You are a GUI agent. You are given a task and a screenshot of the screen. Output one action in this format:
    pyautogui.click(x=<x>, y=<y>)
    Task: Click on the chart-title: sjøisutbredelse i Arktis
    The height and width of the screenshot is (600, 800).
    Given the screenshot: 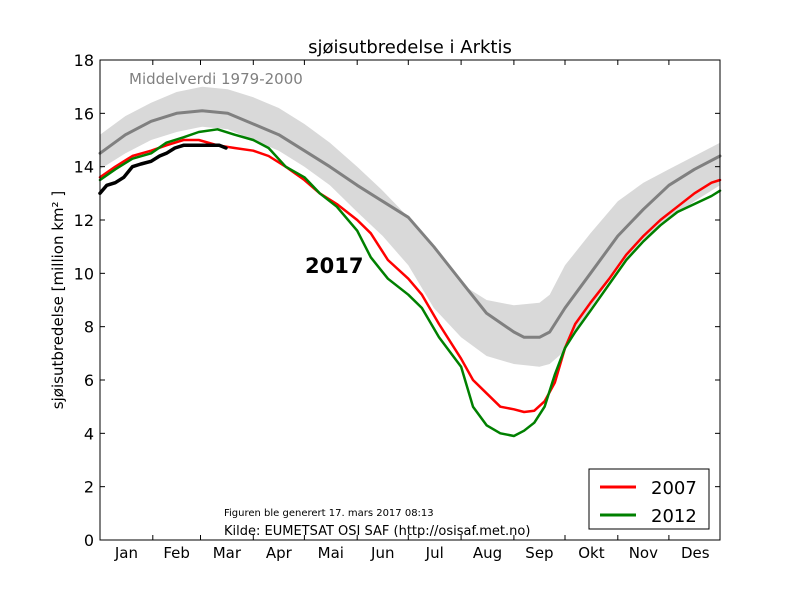 What is the action you would take?
    pyautogui.click(x=410, y=47)
    